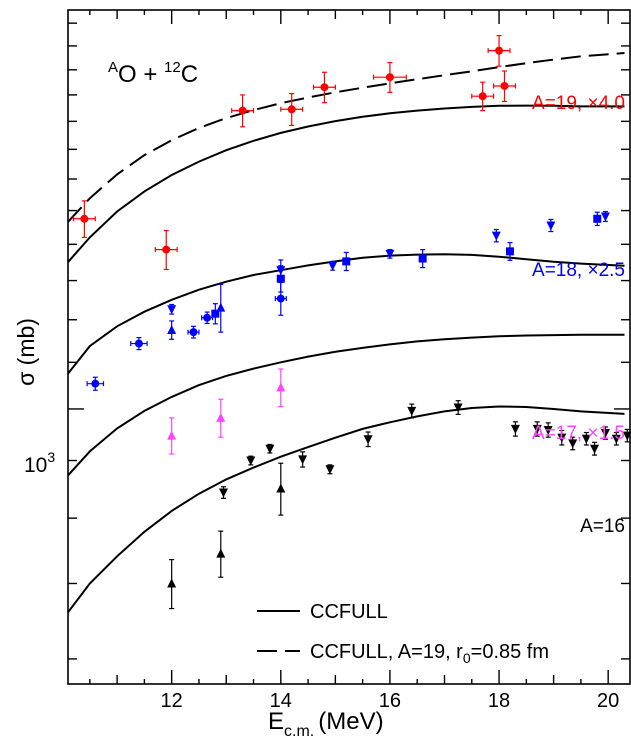 This screenshot has height=745, width=631. What do you see at coordinates (578, 433) in the screenshot?
I see `series-label-a17: A=17, ×1.5` at bounding box center [578, 433].